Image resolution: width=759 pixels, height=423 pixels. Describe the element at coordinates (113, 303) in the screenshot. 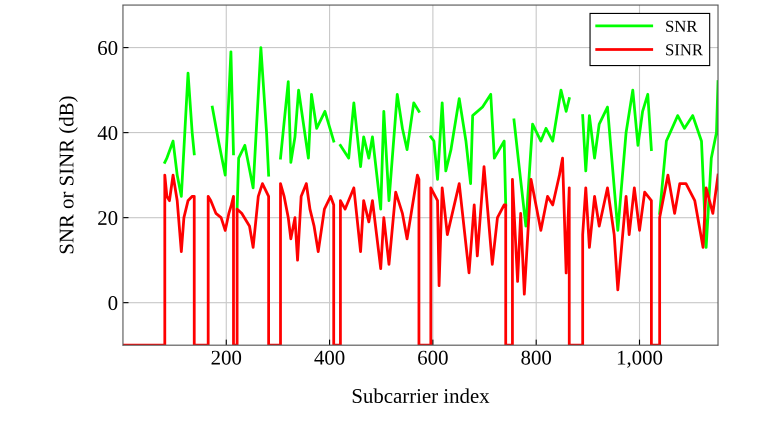

I see `y-tick-label: 0` at that location.